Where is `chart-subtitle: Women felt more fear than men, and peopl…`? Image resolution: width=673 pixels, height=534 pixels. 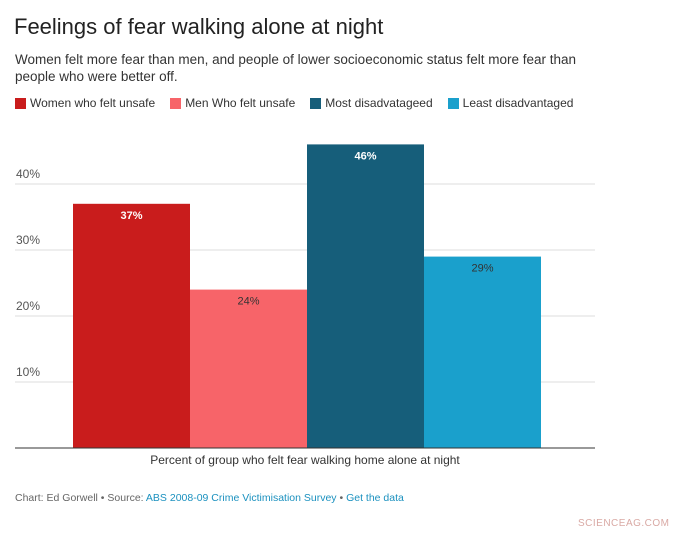 chart-subtitle: Women felt more fear than men, and peopl… is located at coordinates (296, 68).